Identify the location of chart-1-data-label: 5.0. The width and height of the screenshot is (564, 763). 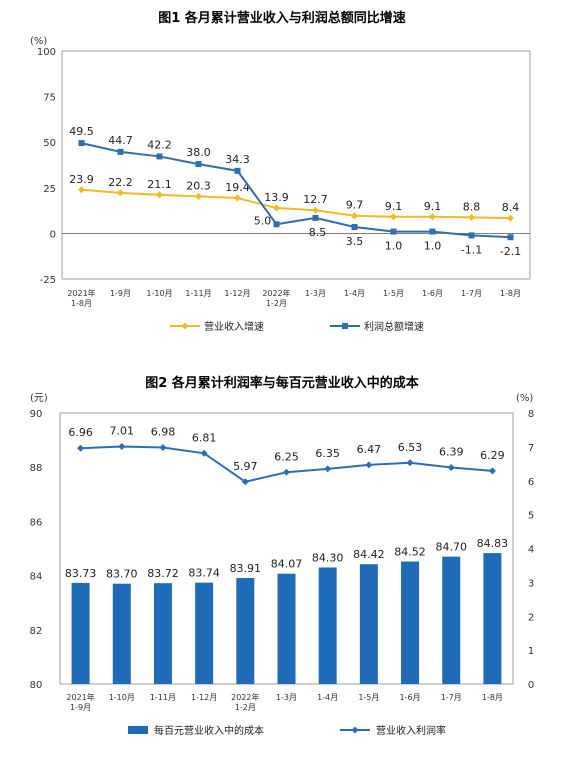
(263, 220).